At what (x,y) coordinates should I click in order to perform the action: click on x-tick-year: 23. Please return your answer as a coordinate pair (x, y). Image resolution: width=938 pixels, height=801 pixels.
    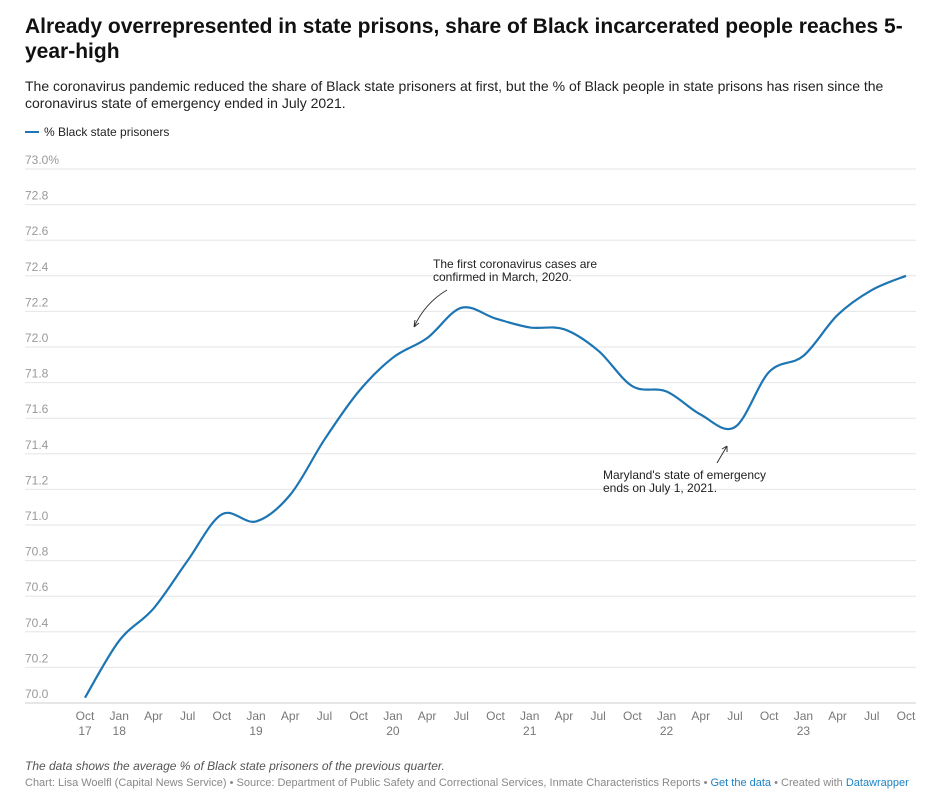
    Looking at the image, I should click on (804, 731).